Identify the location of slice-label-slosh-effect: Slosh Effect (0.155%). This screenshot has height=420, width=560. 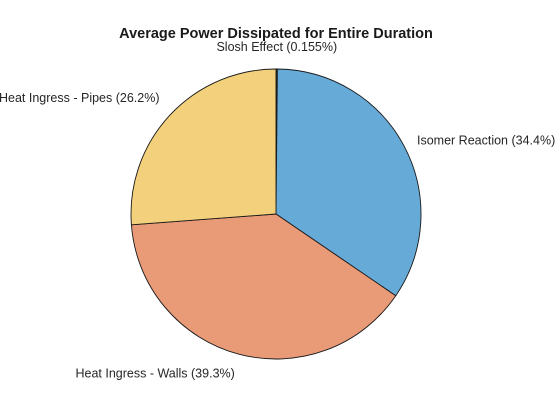
(276, 47).